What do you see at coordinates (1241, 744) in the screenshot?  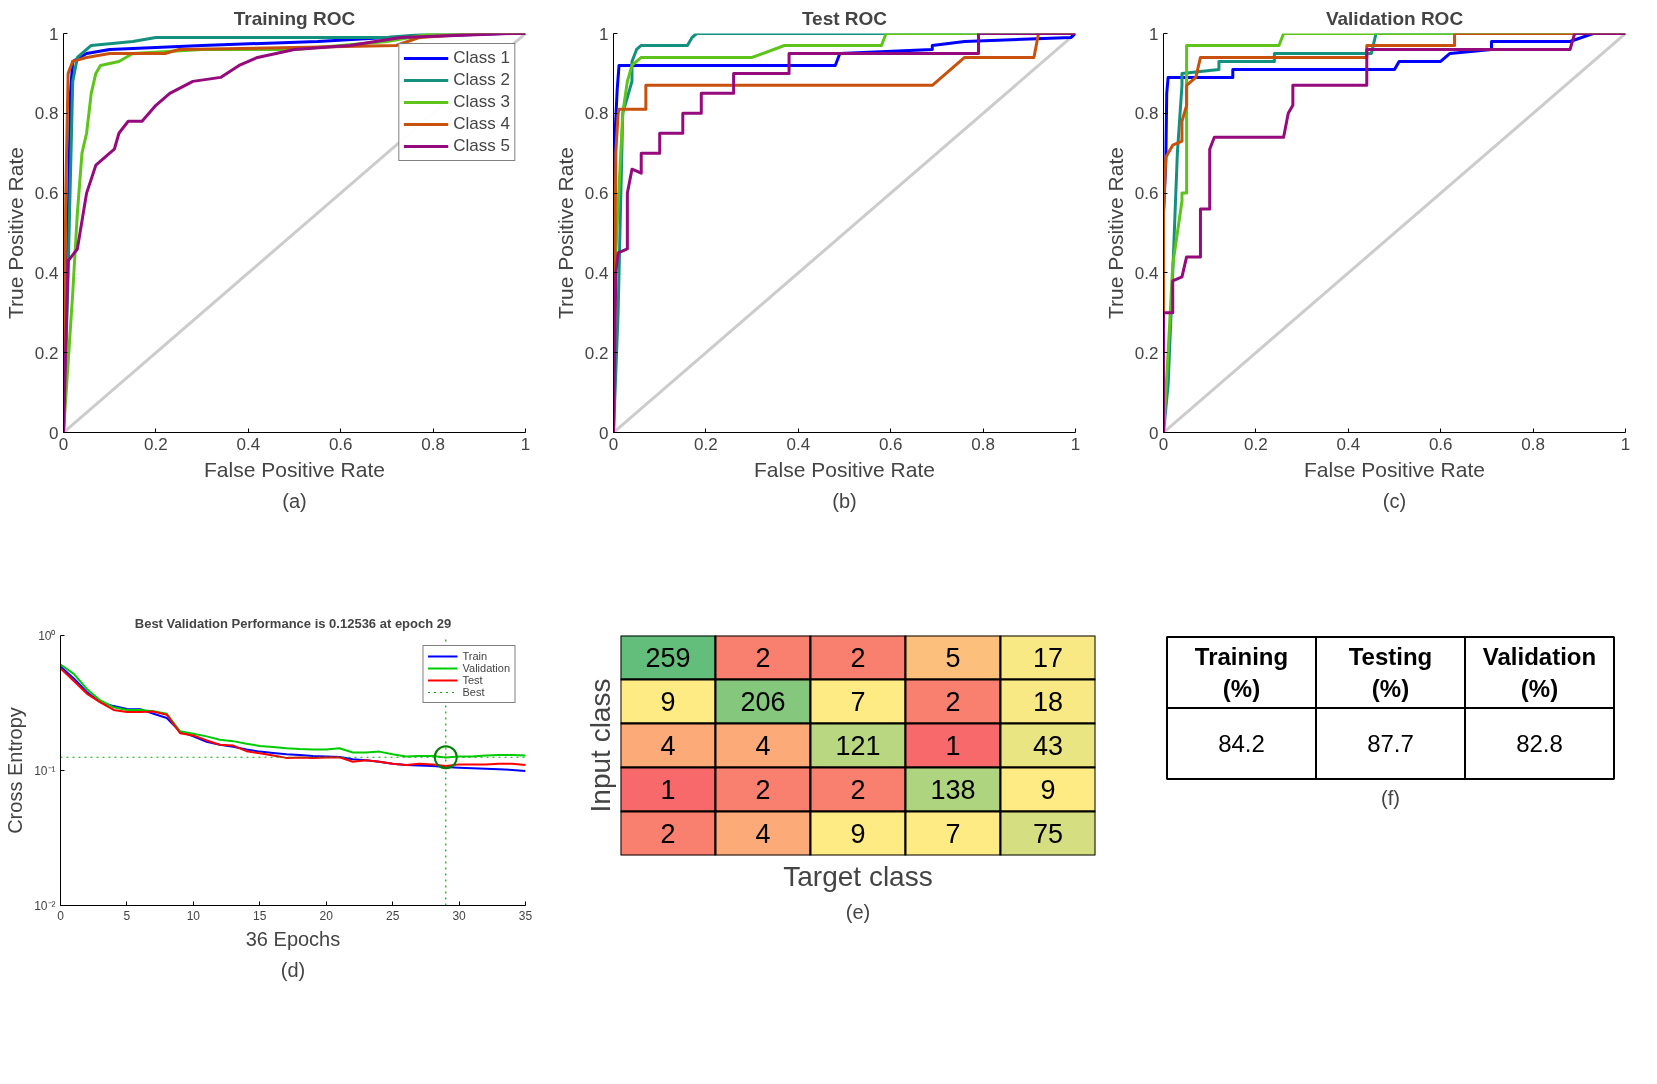 I see `data-label: 84.2` at bounding box center [1241, 744].